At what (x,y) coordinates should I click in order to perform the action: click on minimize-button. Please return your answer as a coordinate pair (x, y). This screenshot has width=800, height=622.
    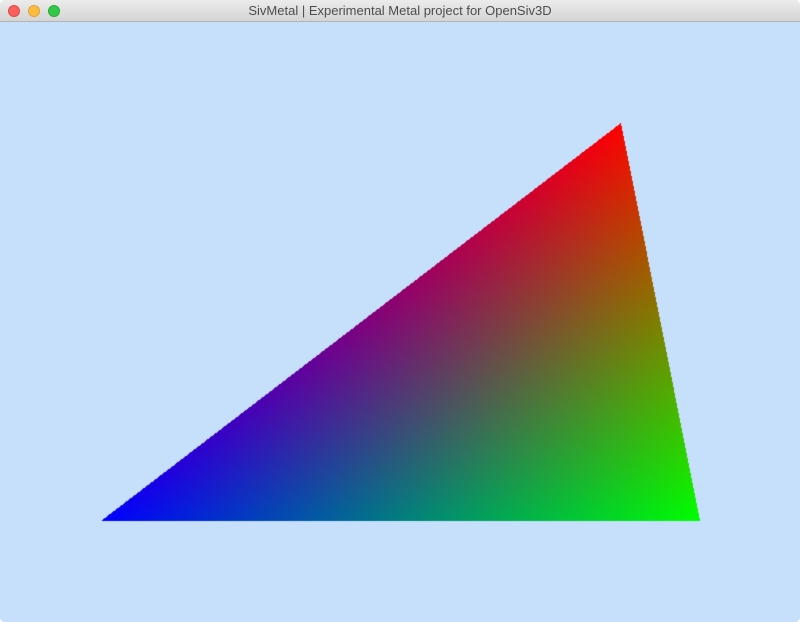
    Looking at the image, I should click on (34, 11).